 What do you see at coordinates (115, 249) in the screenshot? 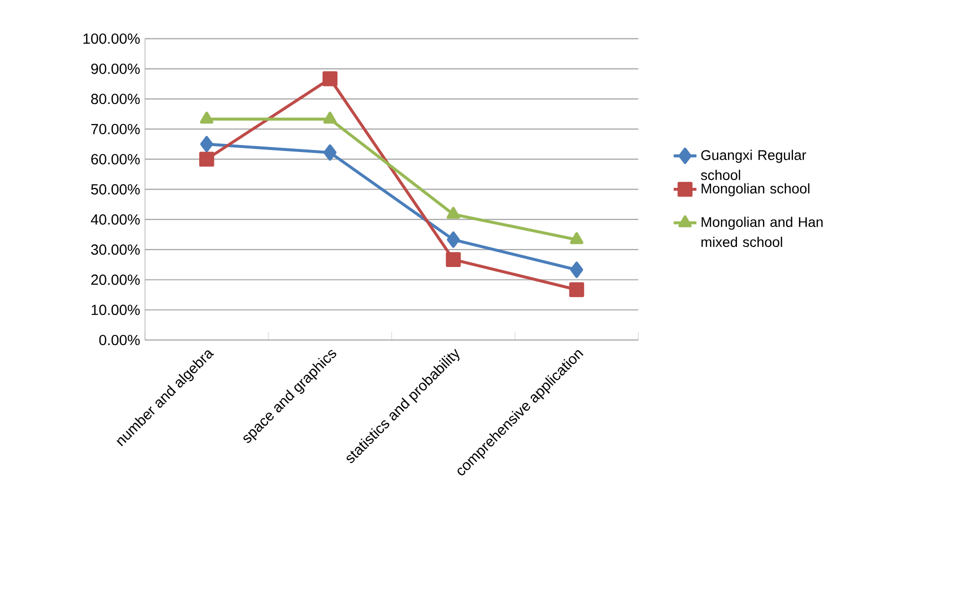
I see `y-tick-label: 30.00%` at bounding box center [115, 249].